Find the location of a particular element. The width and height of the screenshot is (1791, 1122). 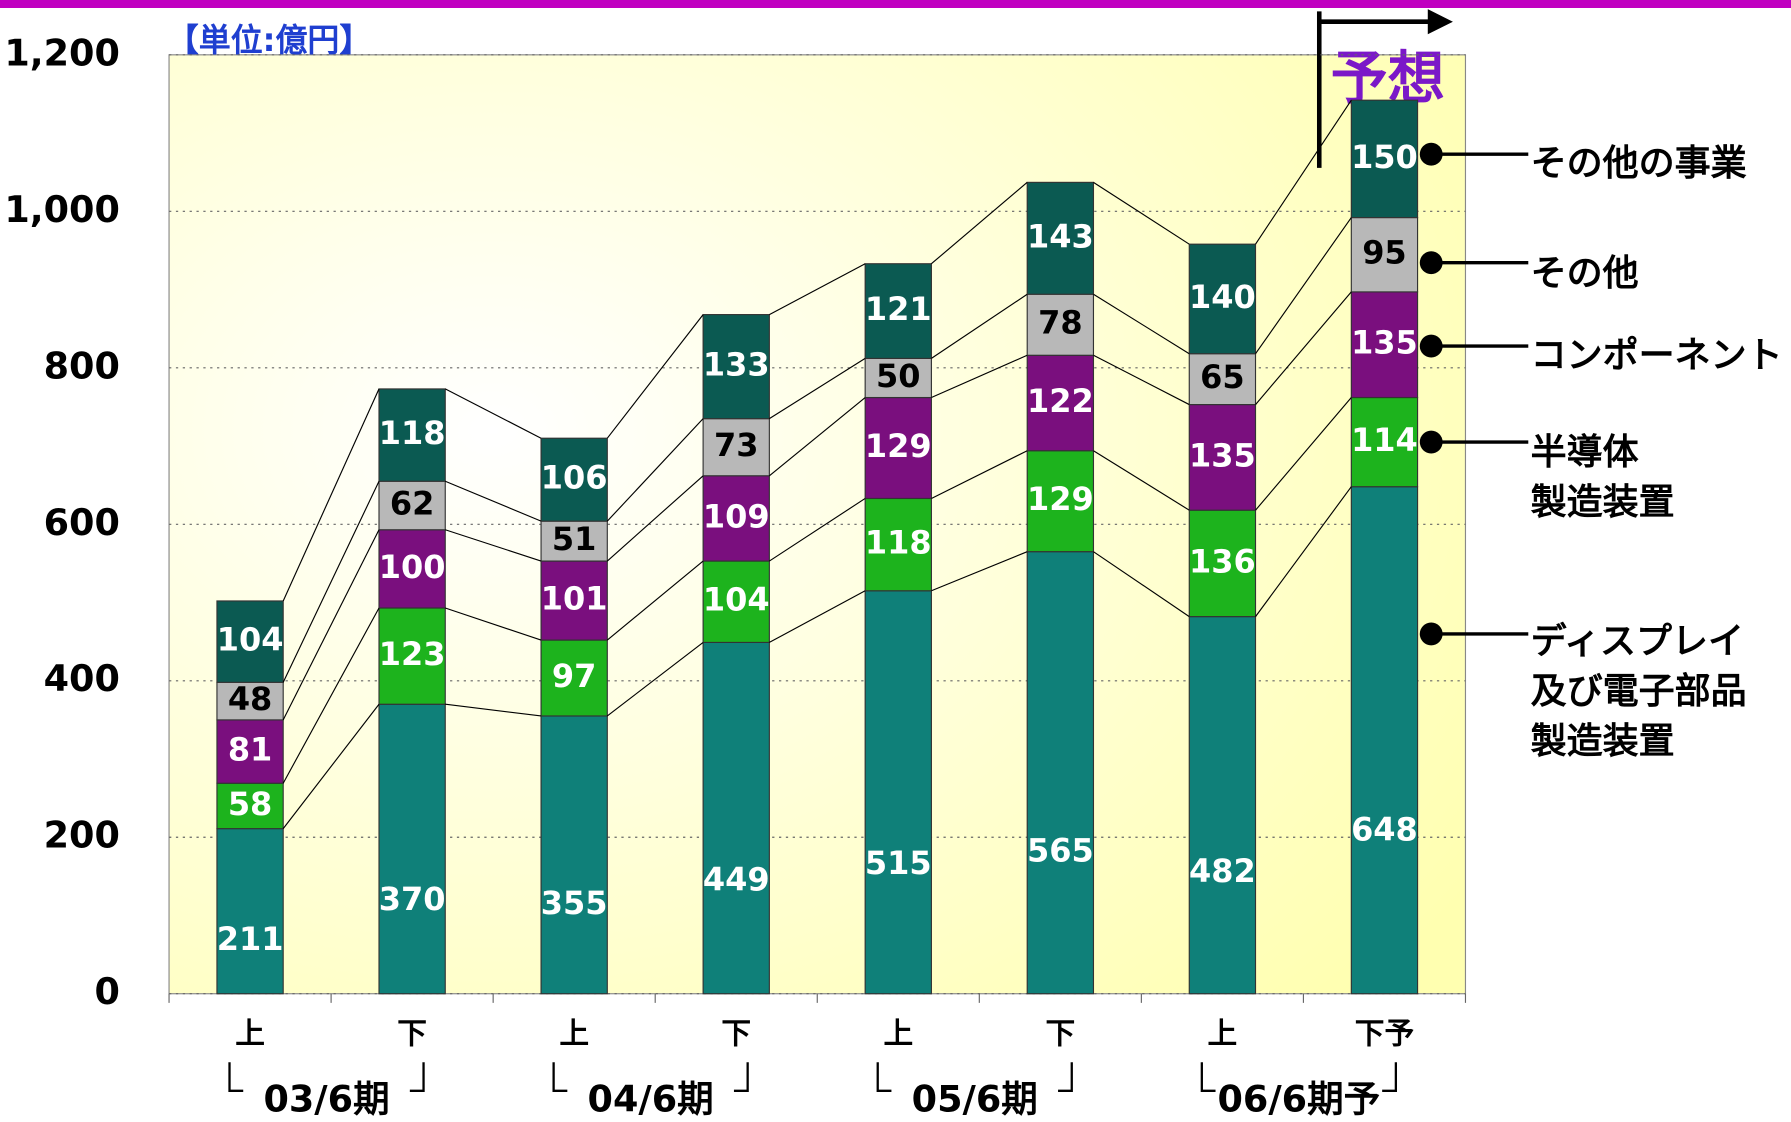

value-label: 122 is located at coordinates (1060, 401).